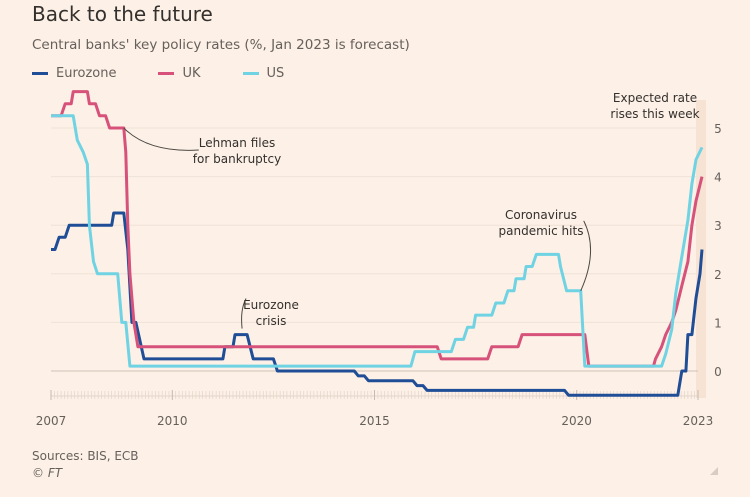 Image resolution: width=750 pixels, height=497 pixels. What do you see at coordinates (237, 143) in the screenshot?
I see `annotation-lehman: Lehman files` at bounding box center [237, 143].